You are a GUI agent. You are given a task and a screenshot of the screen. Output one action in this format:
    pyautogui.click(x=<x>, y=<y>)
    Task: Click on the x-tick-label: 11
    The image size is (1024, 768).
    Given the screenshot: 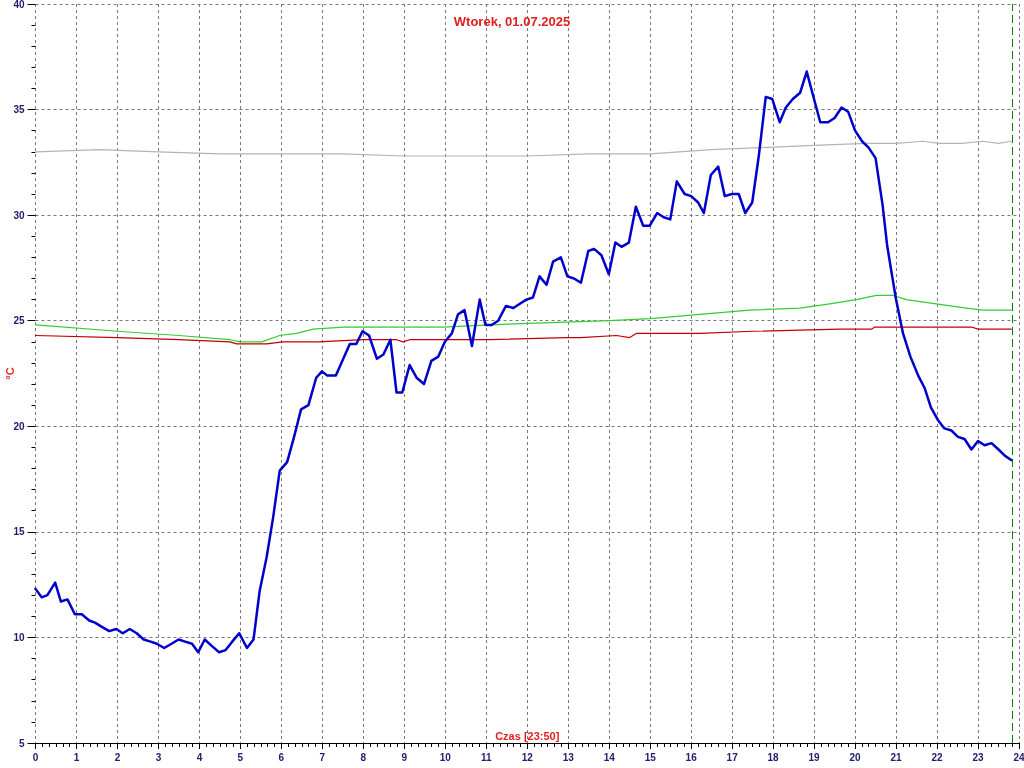 What is the action you would take?
    pyautogui.click(x=486, y=757)
    